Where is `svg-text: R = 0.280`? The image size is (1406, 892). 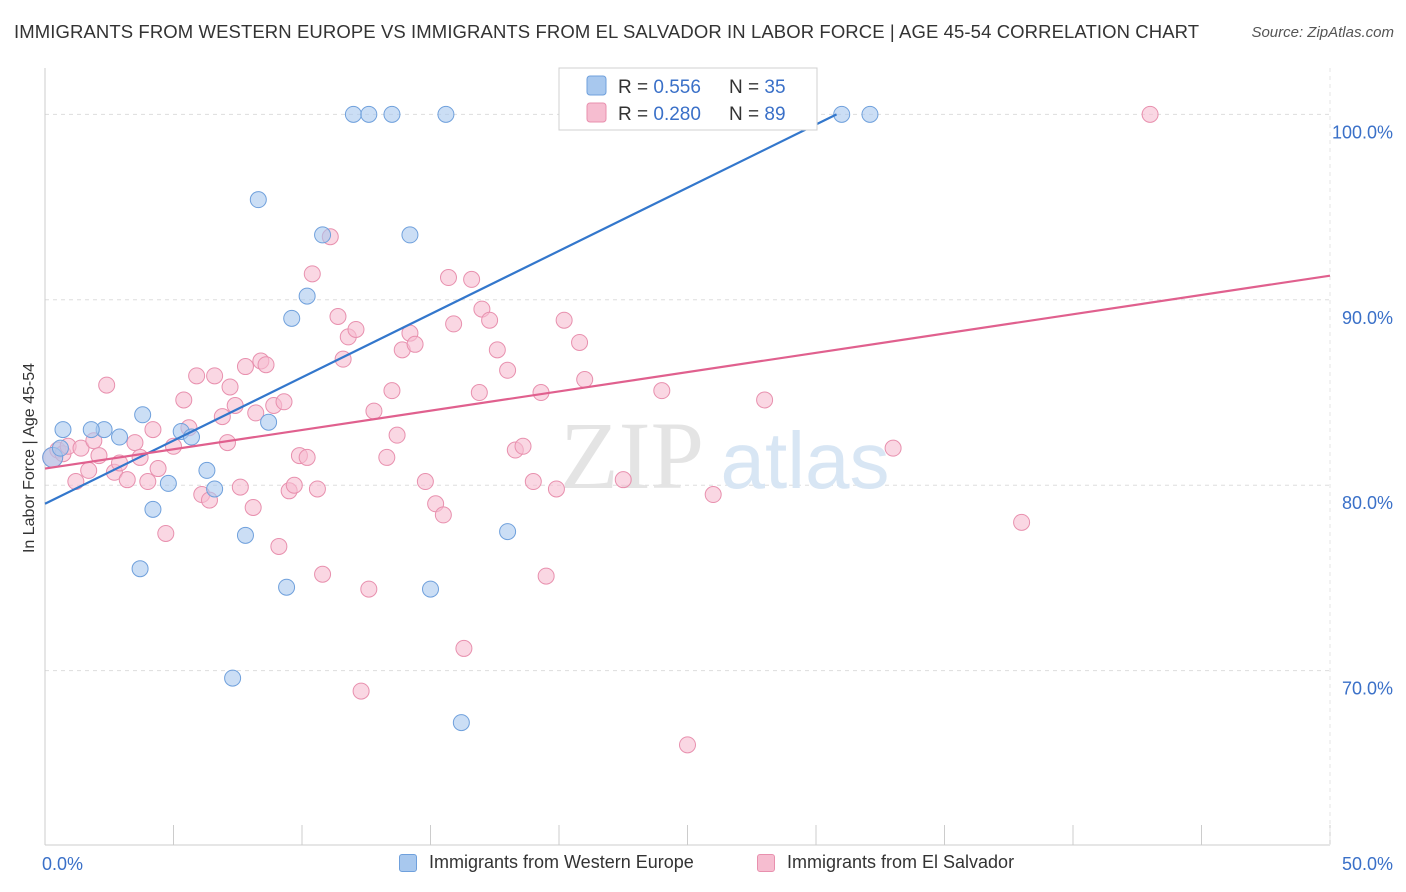 svg-text: R = 0.280 is located at coordinates (659, 114).